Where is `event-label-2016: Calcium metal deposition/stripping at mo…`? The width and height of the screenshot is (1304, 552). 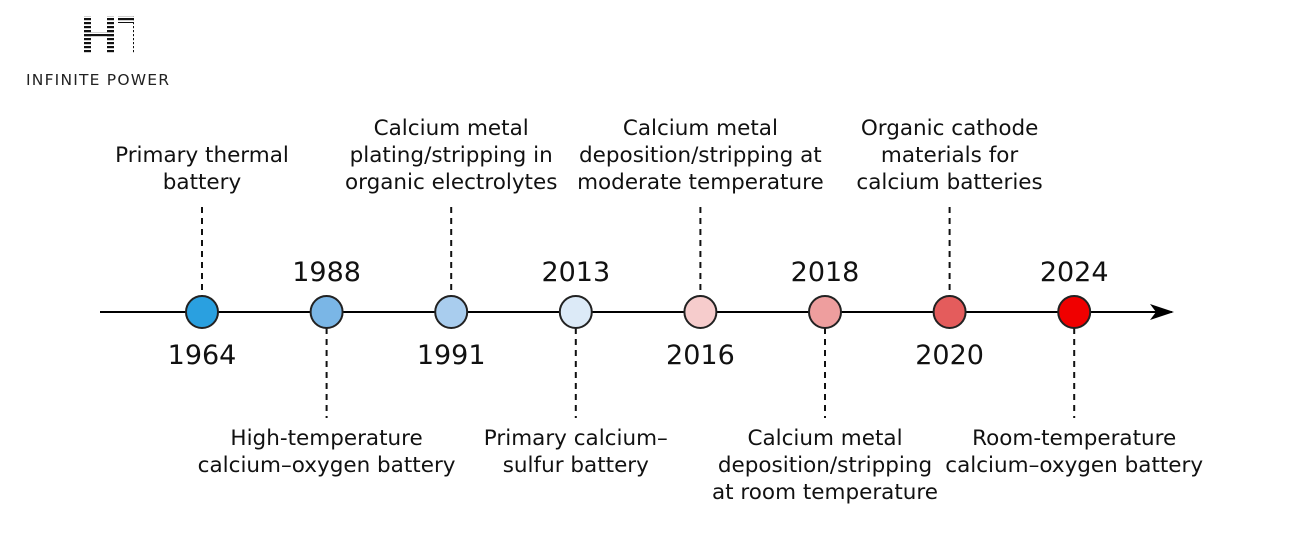 event-label-2016: Calcium metal deposition/stripping at mo… is located at coordinates (700, 155).